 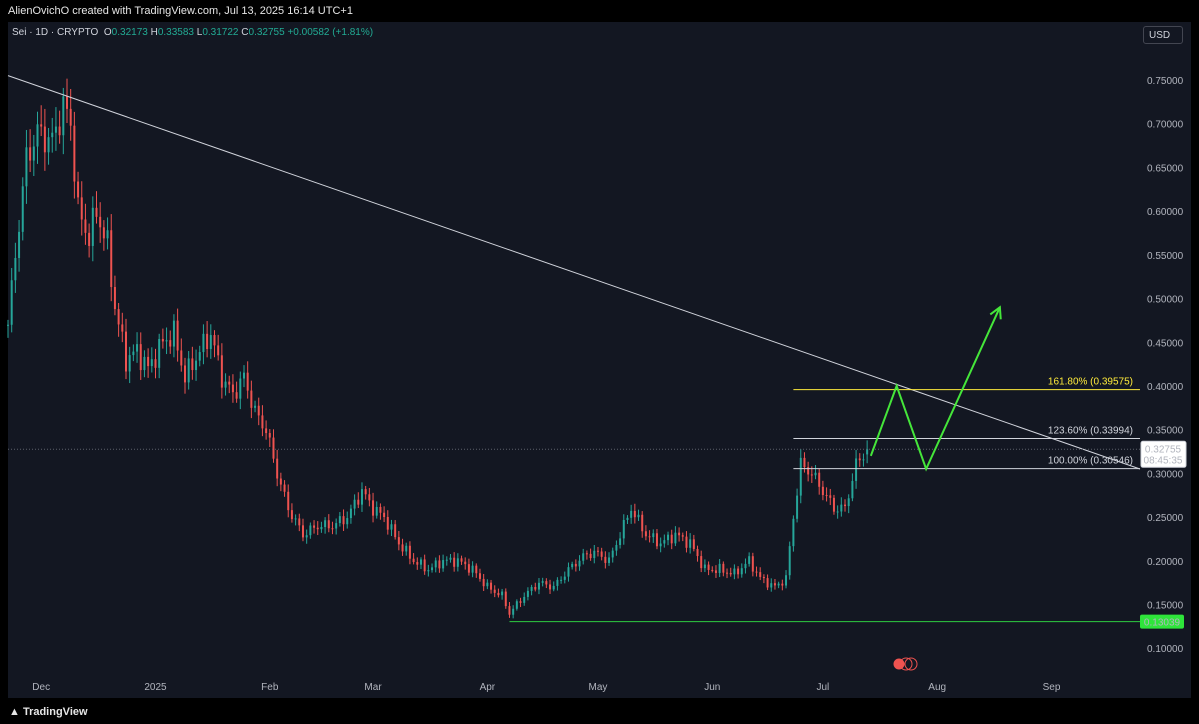 I want to click on currency-button: USD, so click(x=1163, y=35).